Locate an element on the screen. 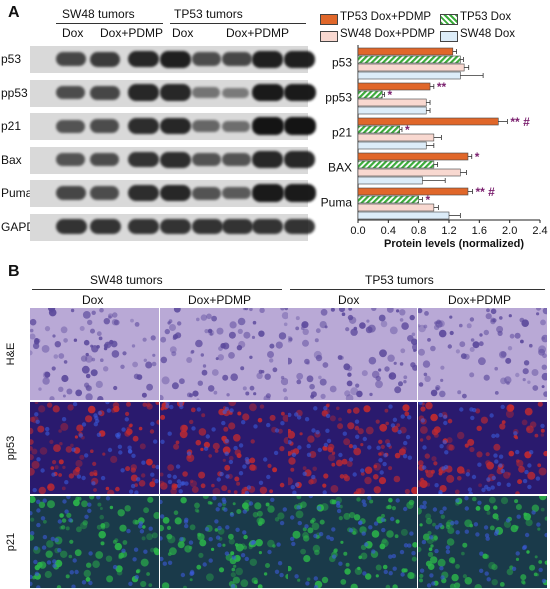  category-label: BAX is located at coordinates (340, 168).